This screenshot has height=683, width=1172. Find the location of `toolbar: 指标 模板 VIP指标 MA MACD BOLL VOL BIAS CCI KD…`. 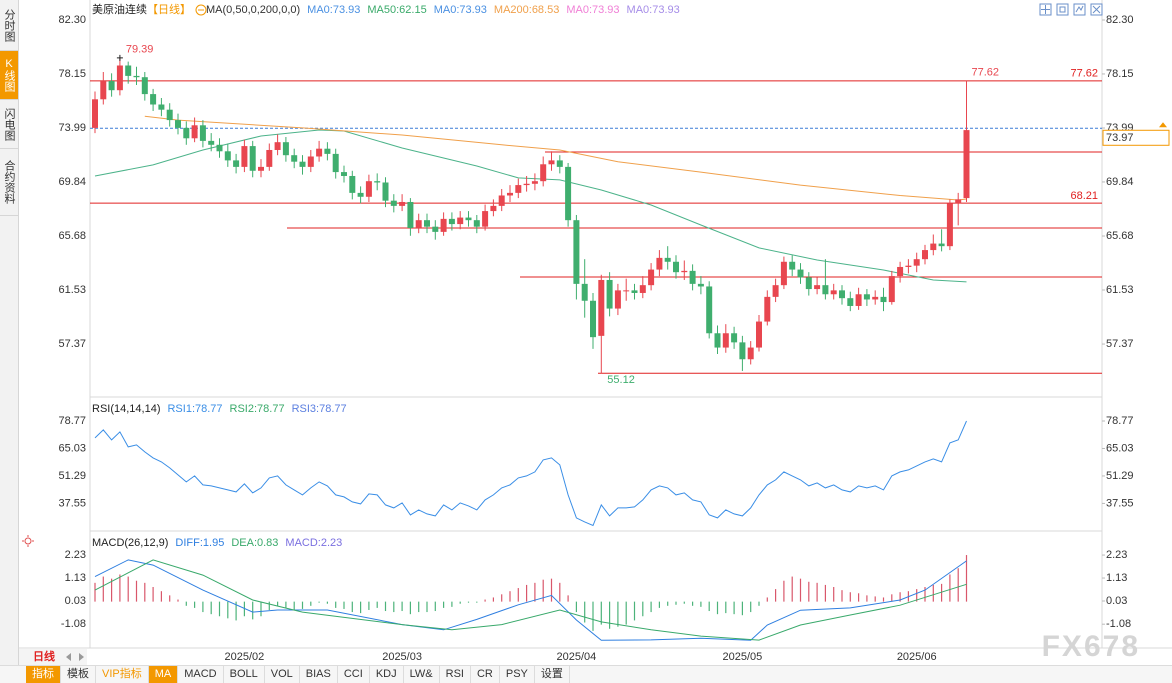

toolbar: 指标 模板 VIP指标 MA MACD BOLL VOL BIAS CCI KD… is located at coordinates (586, 674).